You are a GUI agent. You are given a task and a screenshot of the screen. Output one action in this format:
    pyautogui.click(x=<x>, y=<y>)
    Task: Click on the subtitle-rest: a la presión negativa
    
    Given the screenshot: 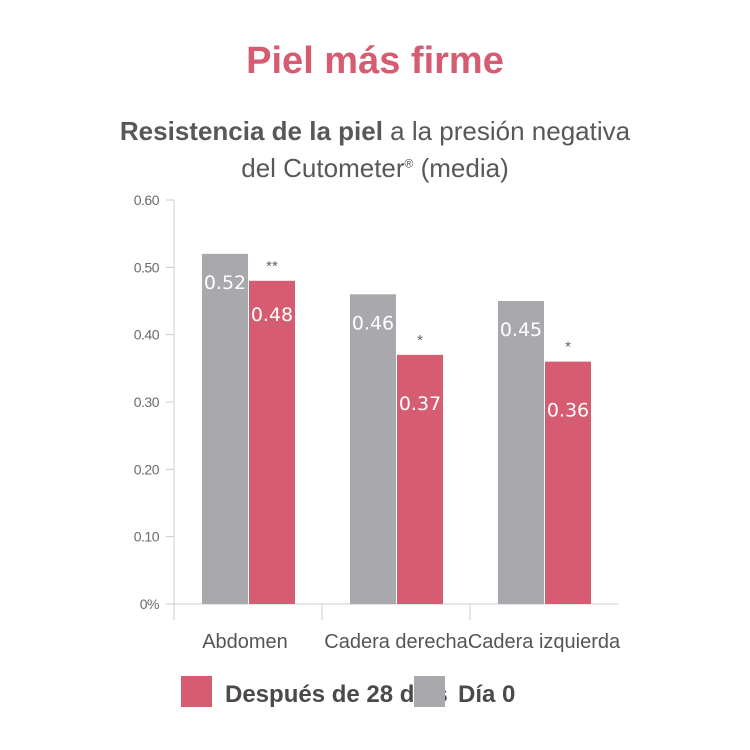 What is the action you would take?
    pyautogui.click(x=506, y=131)
    